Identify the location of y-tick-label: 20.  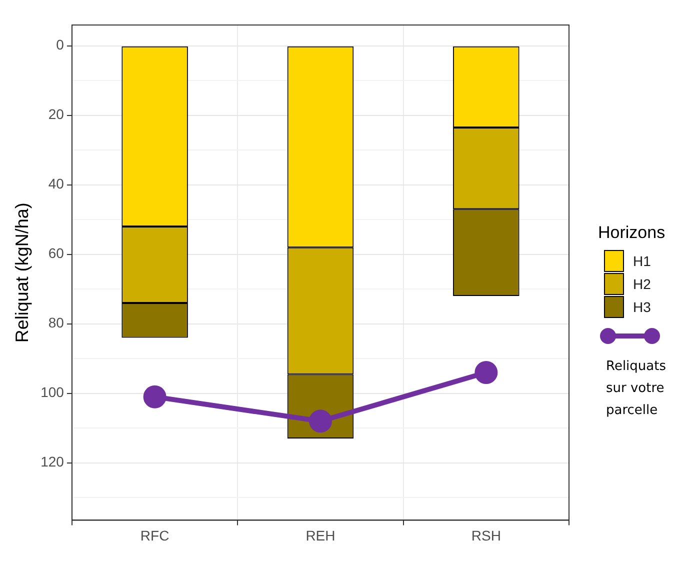
(56, 114).